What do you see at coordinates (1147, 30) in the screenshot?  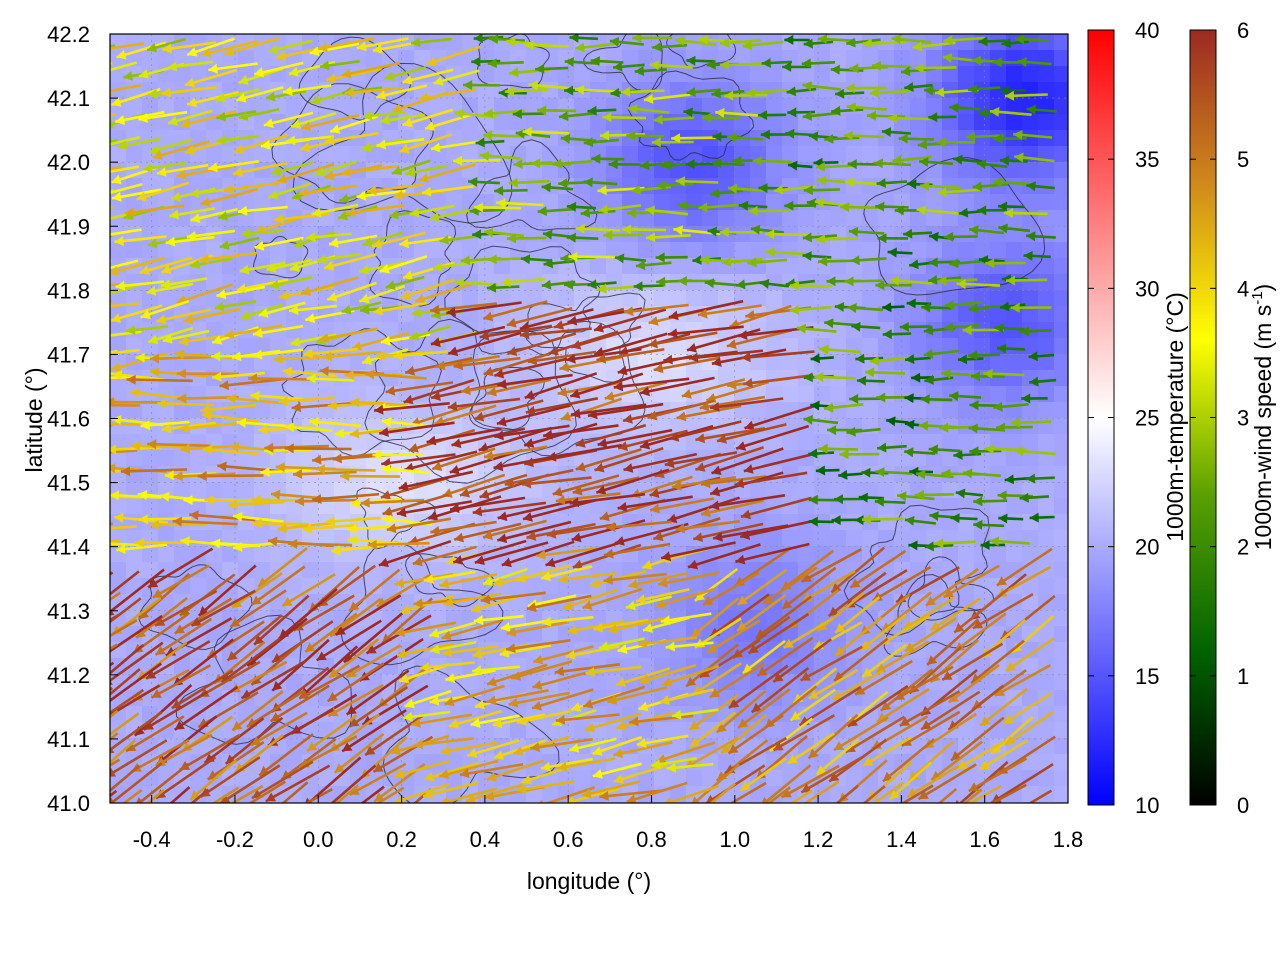 I see `colorbar-tick-label: 40` at bounding box center [1147, 30].